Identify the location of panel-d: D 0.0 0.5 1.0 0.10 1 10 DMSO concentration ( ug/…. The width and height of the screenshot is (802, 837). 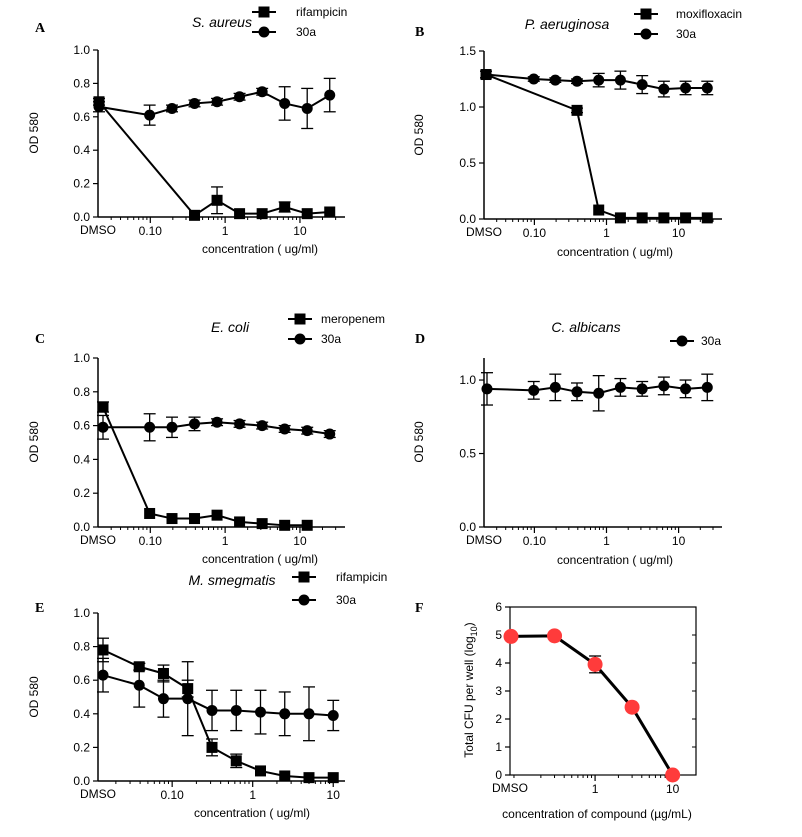
(567, 443).